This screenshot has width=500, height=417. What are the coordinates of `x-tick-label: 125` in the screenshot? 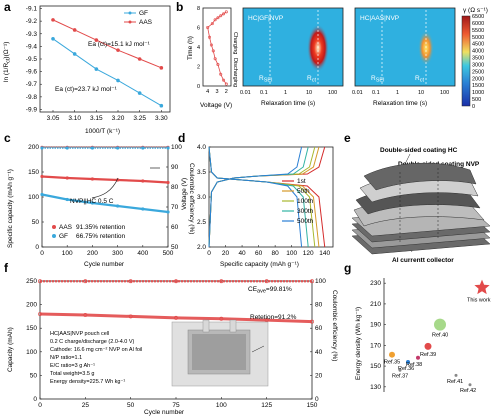 It's located at (266, 405).